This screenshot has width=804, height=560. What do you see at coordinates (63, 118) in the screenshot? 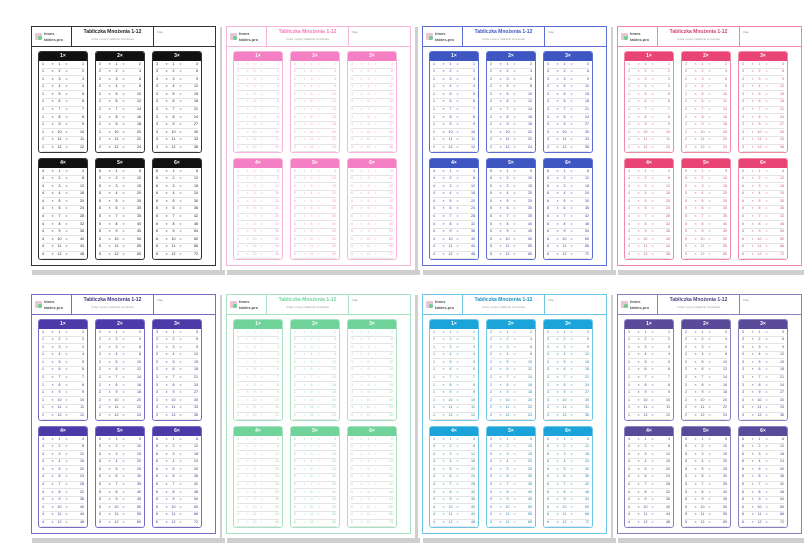
I see `table-row: 1 × 8 = 8` at bounding box center [63, 118].